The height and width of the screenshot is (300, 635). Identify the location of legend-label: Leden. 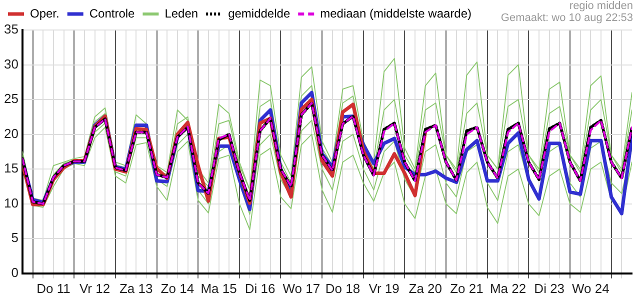
(181, 13).